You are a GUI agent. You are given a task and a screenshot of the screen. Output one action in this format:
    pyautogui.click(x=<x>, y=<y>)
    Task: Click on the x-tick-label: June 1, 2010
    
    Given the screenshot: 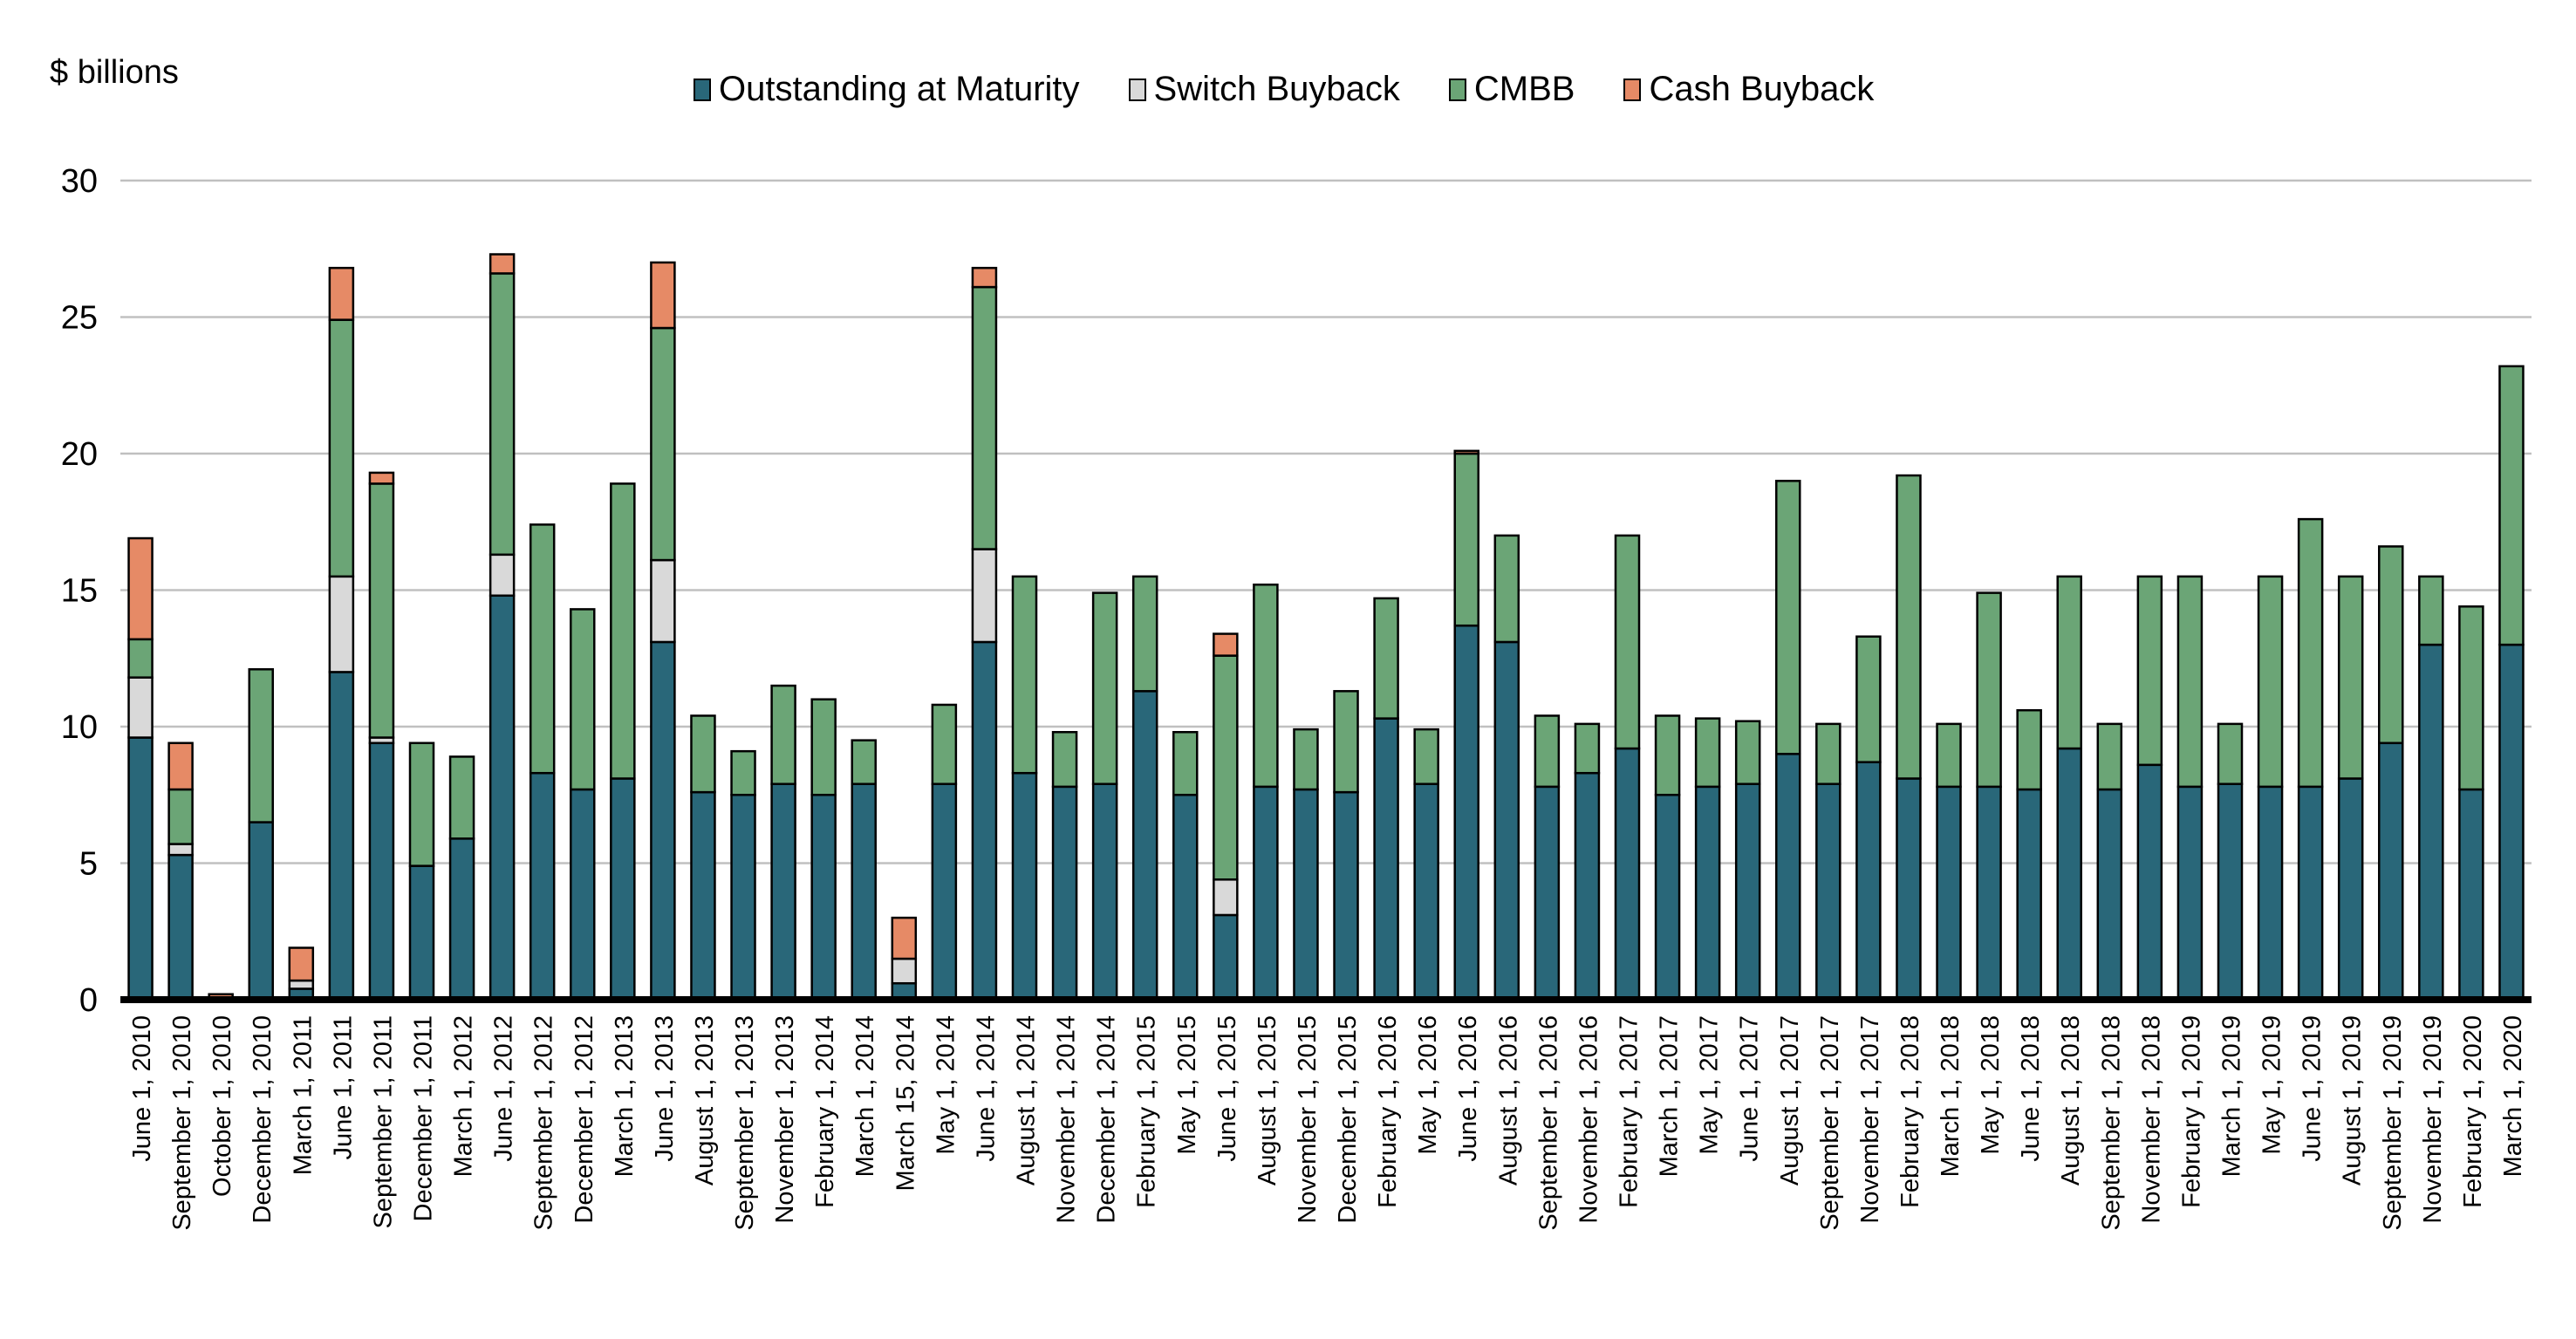 What is the action you would take?
    pyautogui.click(x=142, y=1088)
    